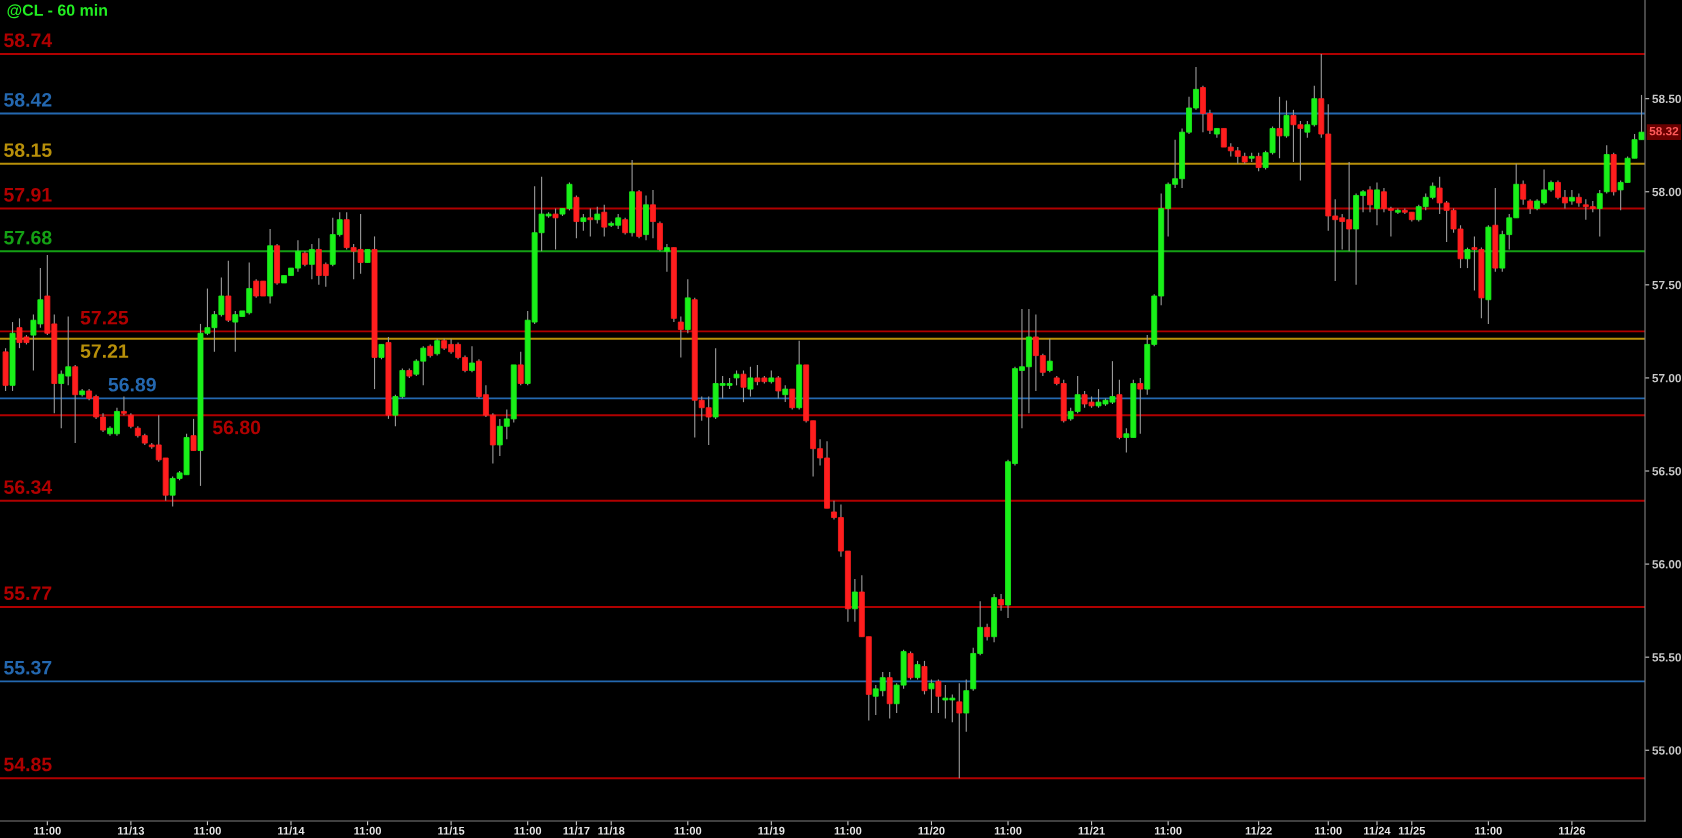  What do you see at coordinates (1666, 657) in the screenshot?
I see `y-tick-label: 55.50` at bounding box center [1666, 657].